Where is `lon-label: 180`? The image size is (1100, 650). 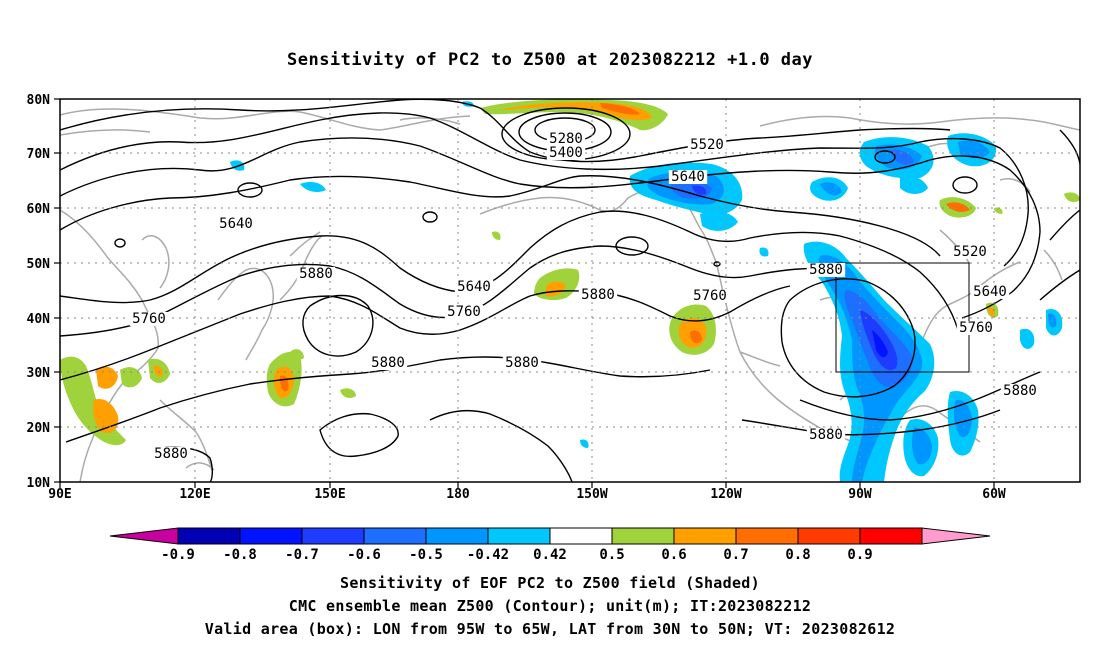
lon-label: 180 is located at coordinates (458, 494).